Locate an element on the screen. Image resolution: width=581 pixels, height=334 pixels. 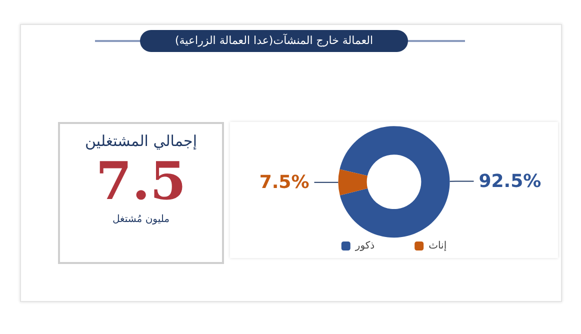
data-label: 7.5% is located at coordinates (284, 182).